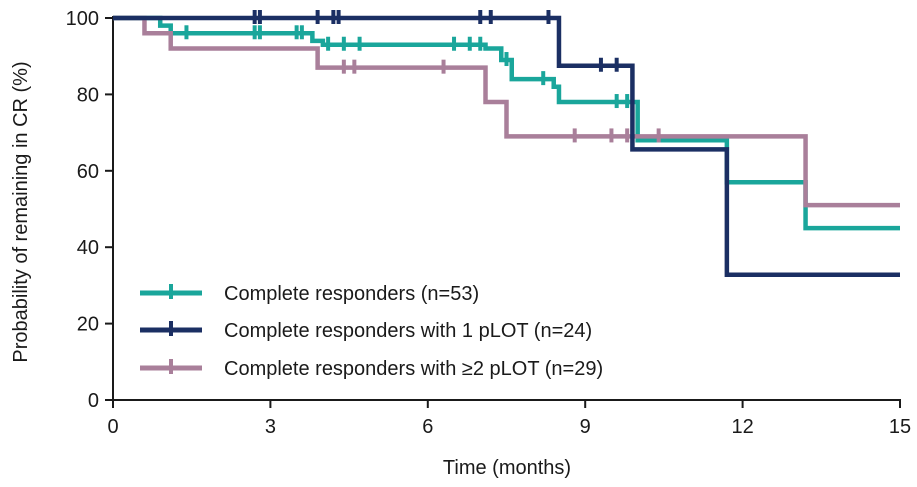  Describe the element at coordinates (88, 95) in the screenshot. I see `y-tick-label: 80` at that location.